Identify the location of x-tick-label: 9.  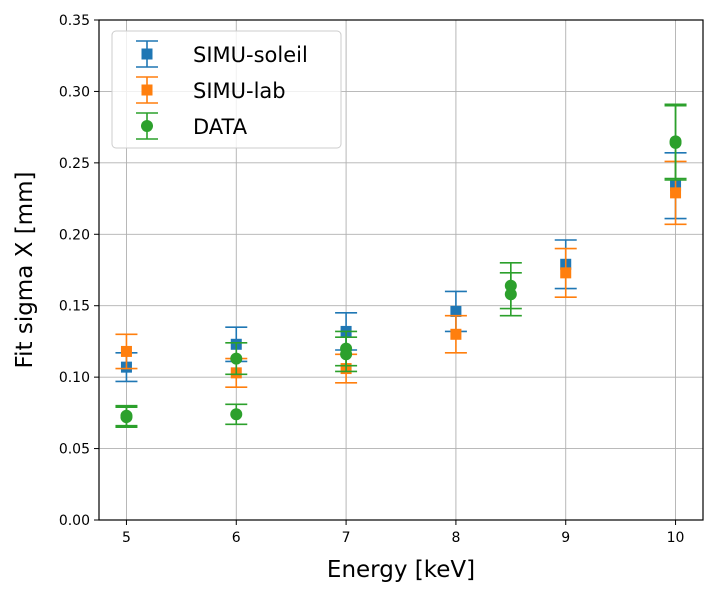
(565, 538).